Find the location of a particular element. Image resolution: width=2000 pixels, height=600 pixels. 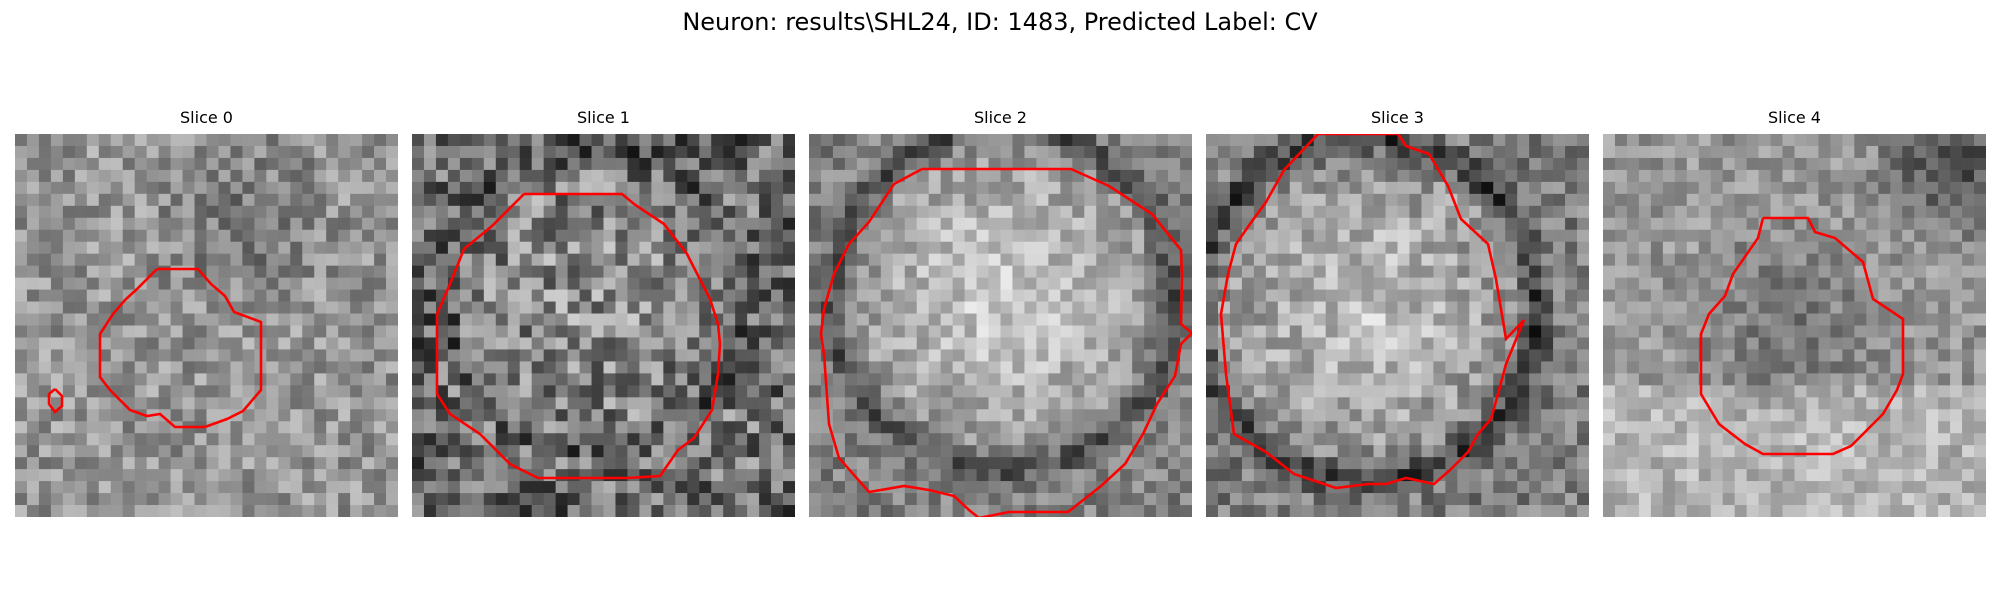

slice-title-4: Slice 4 is located at coordinates (1794, 117).